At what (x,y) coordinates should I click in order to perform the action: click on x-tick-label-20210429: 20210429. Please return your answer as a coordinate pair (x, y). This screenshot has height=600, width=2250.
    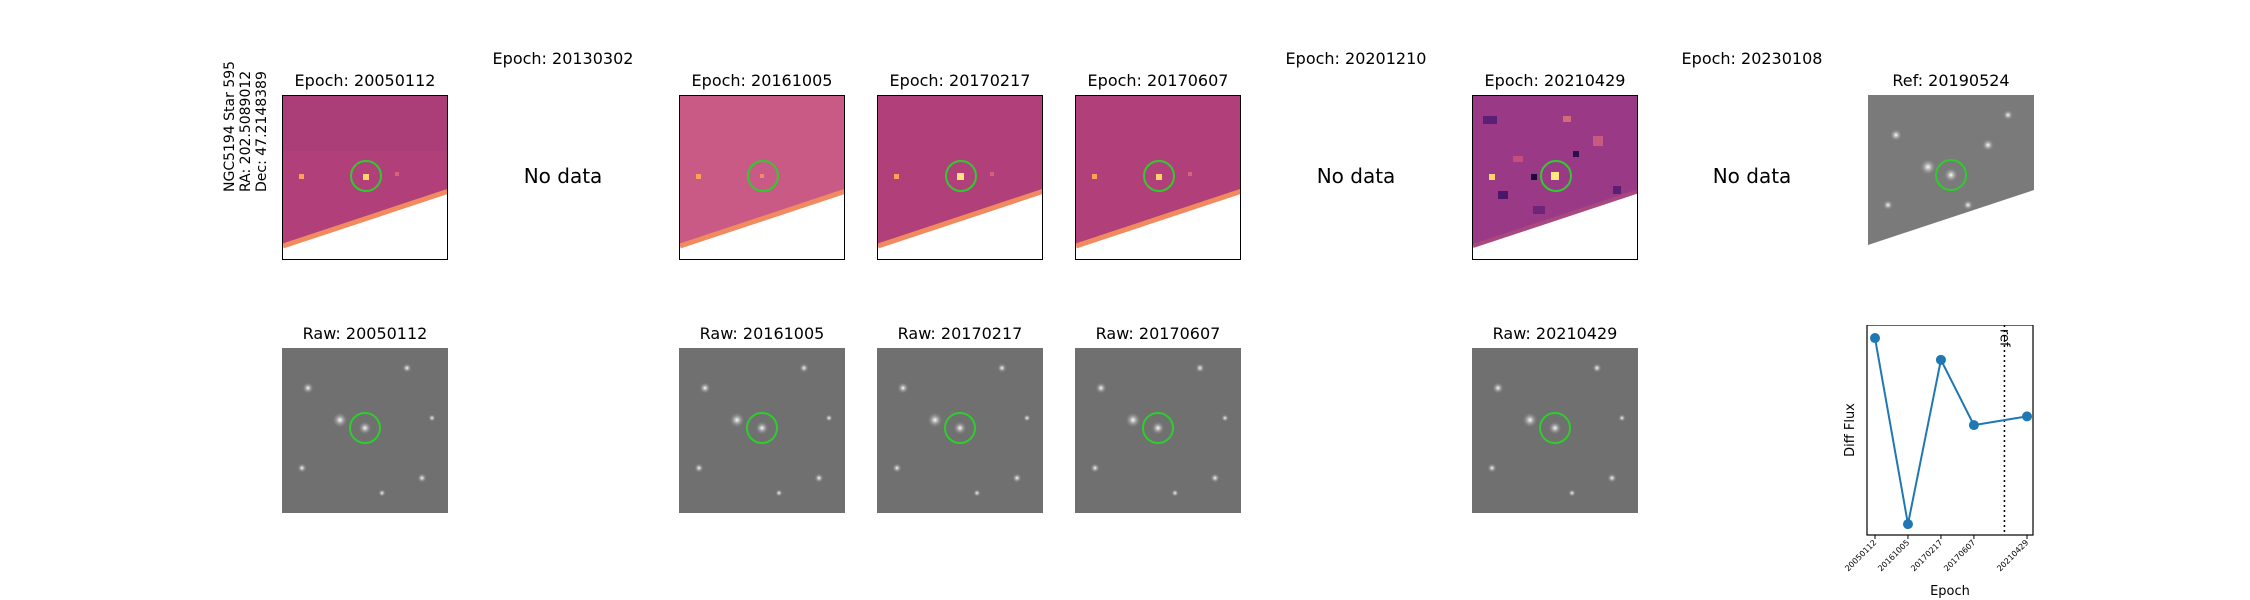
    Looking at the image, I should click on (2012, 555).